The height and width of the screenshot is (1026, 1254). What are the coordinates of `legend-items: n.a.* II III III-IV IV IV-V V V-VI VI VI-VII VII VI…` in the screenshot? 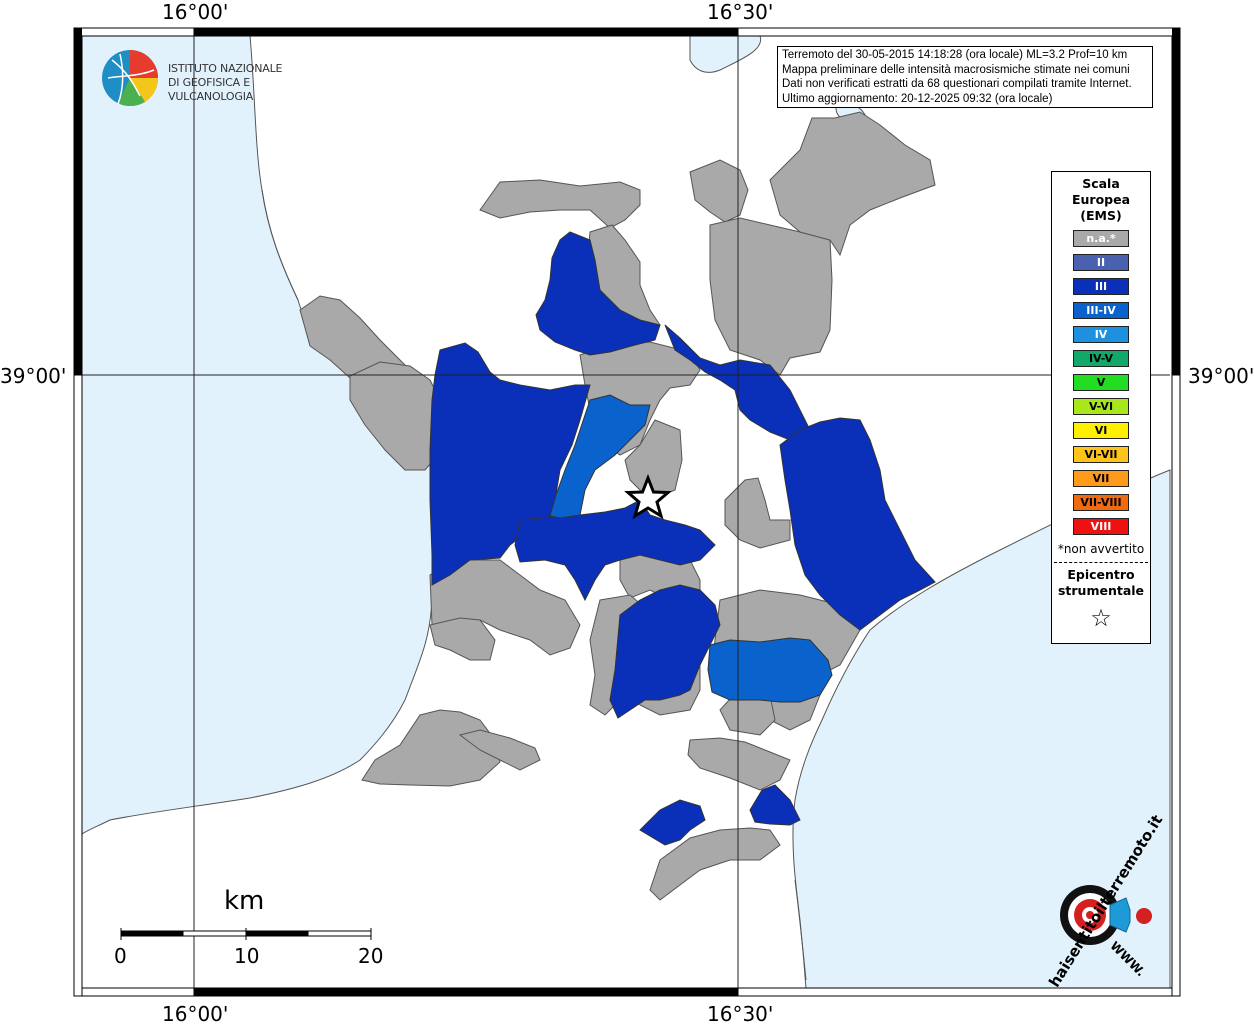 It's located at (1101, 382).